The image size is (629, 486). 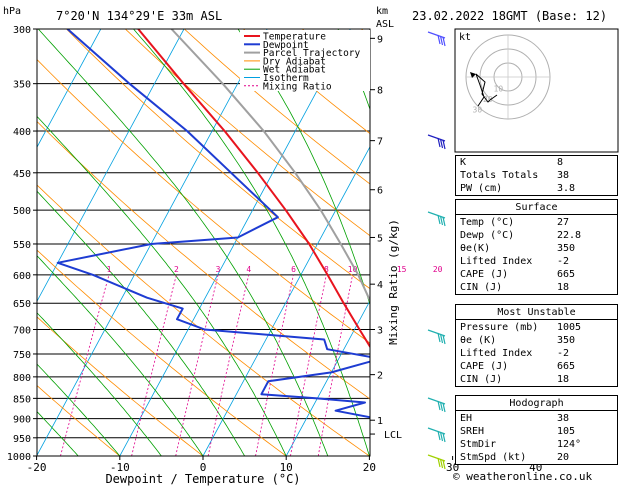 I want to click on height-unit-asl: ASL, so click(x=385, y=24).